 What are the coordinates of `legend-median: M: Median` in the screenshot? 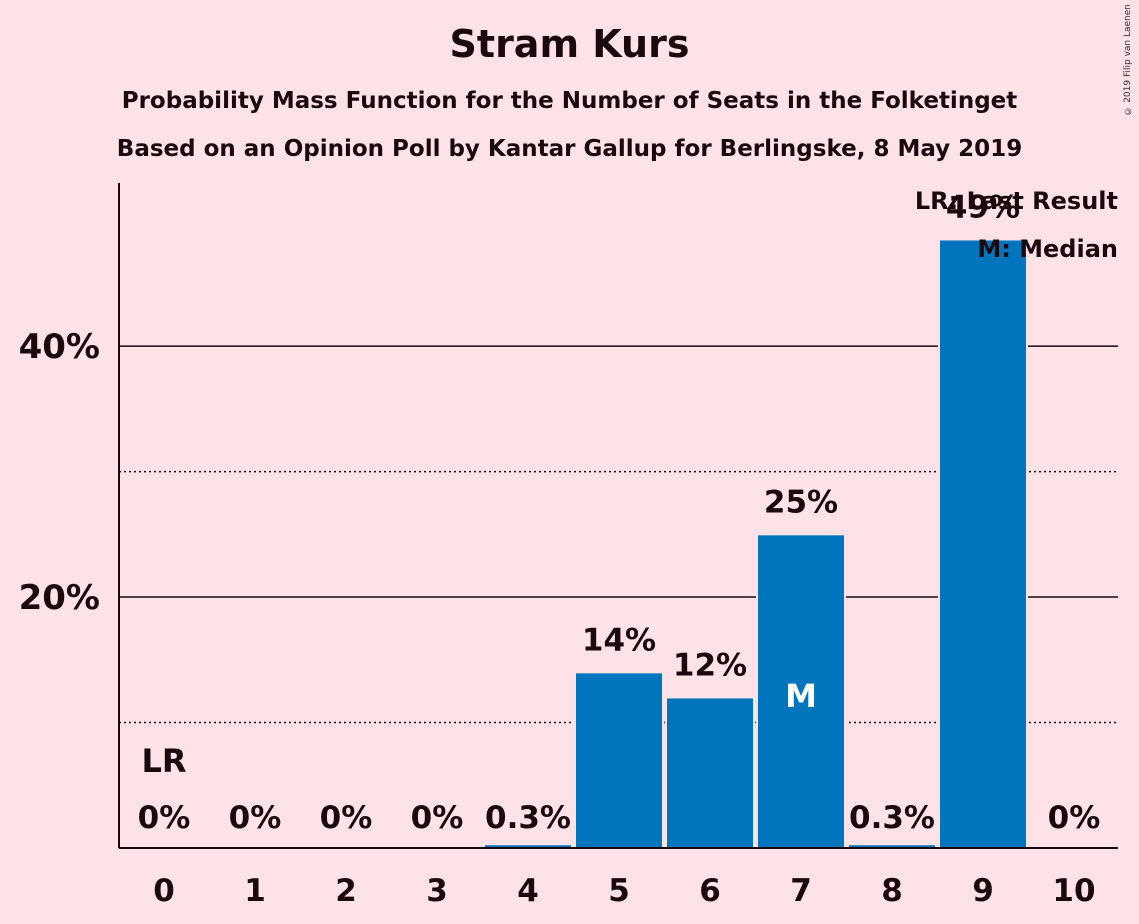 It's located at (1047, 249).